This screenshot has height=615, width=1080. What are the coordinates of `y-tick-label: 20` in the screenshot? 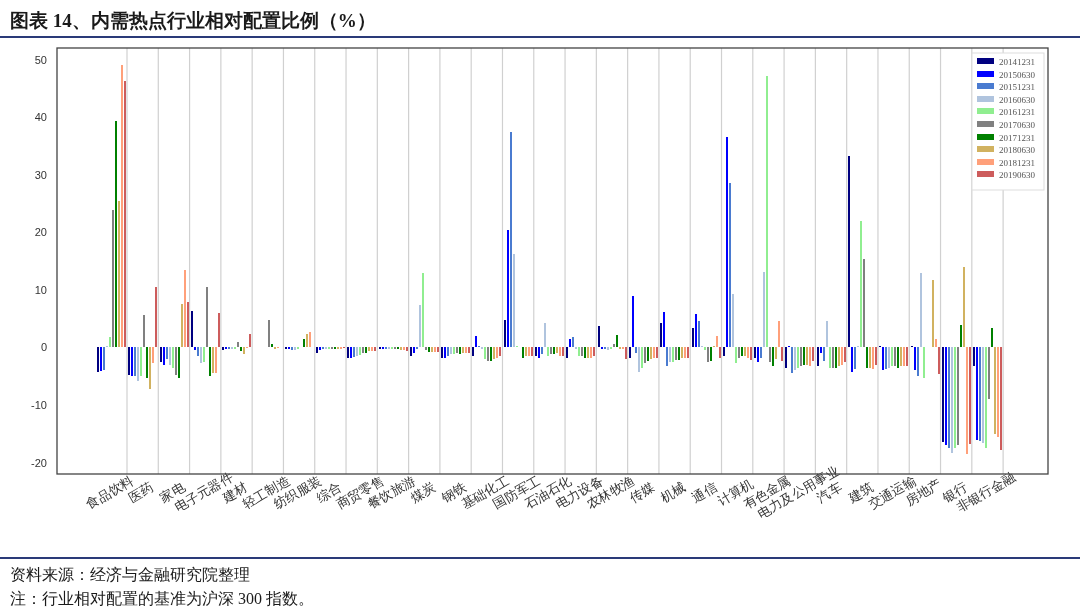 It's located at (40, 232).